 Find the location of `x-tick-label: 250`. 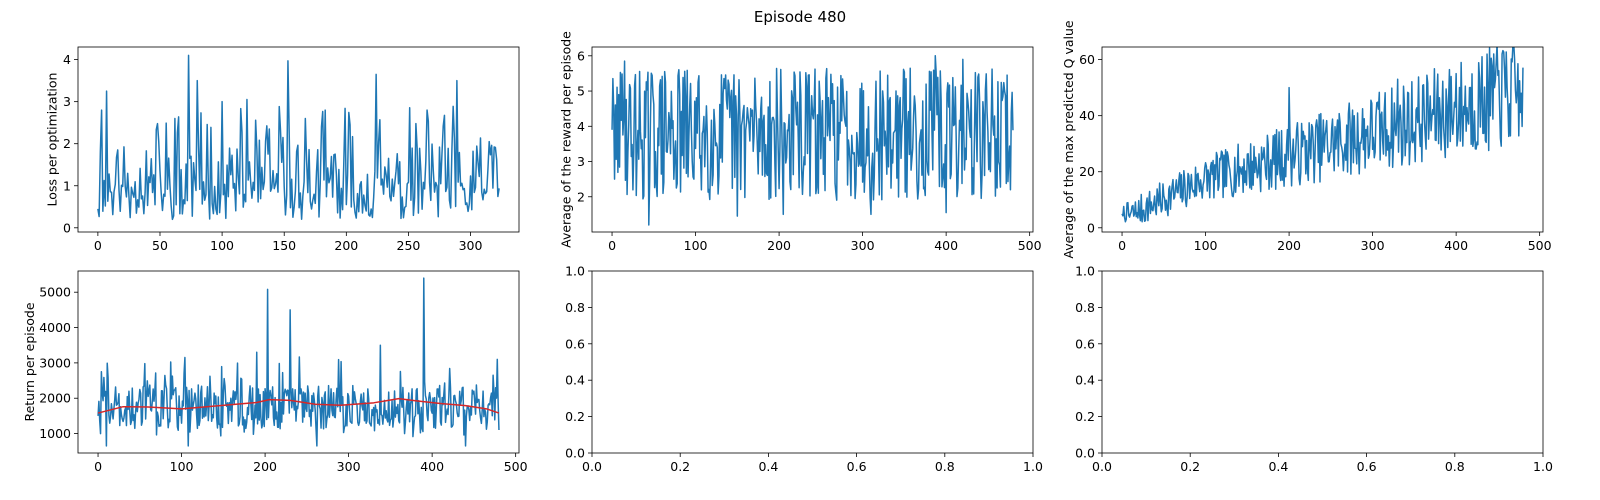

x-tick-label: 250 is located at coordinates (409, 245).